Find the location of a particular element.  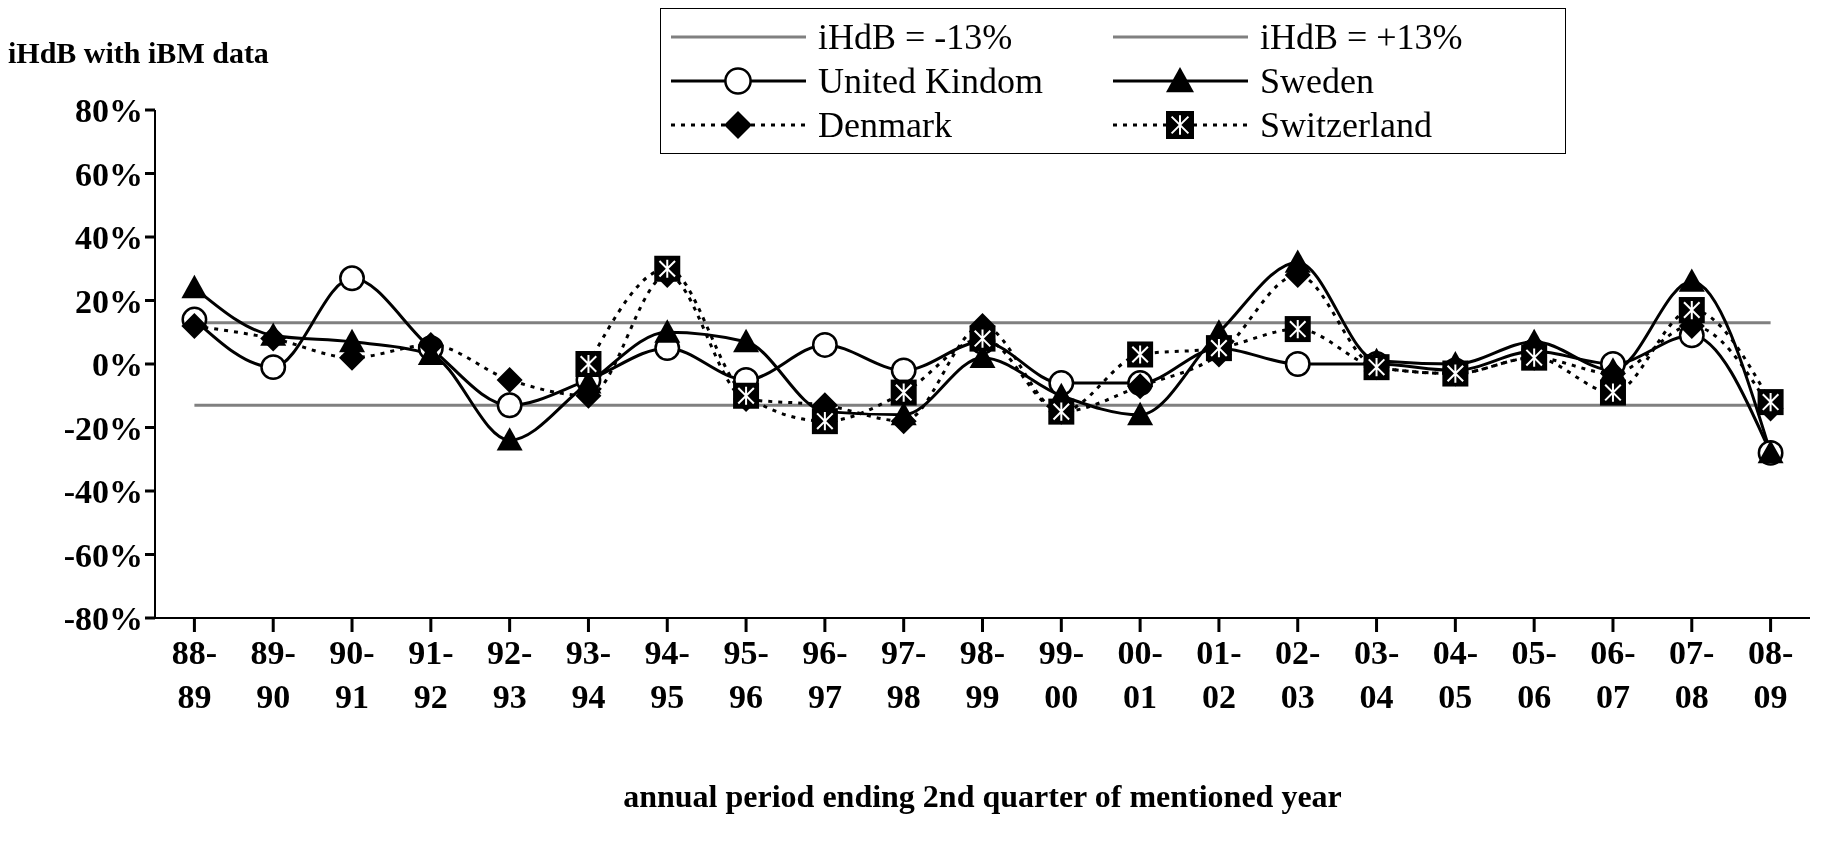

x-tick-label: 02-03 is located at coordinates (1298, 674).